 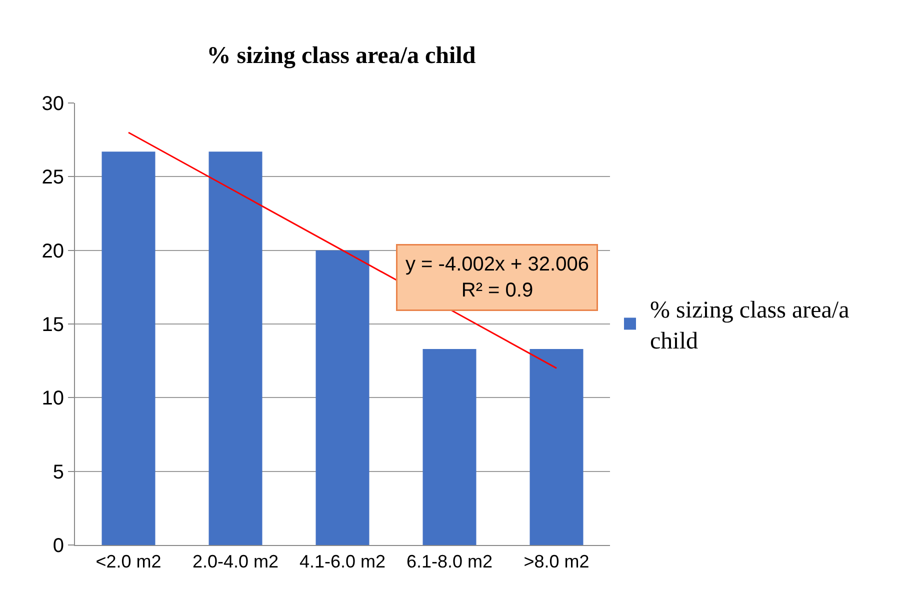 I want to click on legend-label: % sizing class area/a child, so click(x=750, y=326).